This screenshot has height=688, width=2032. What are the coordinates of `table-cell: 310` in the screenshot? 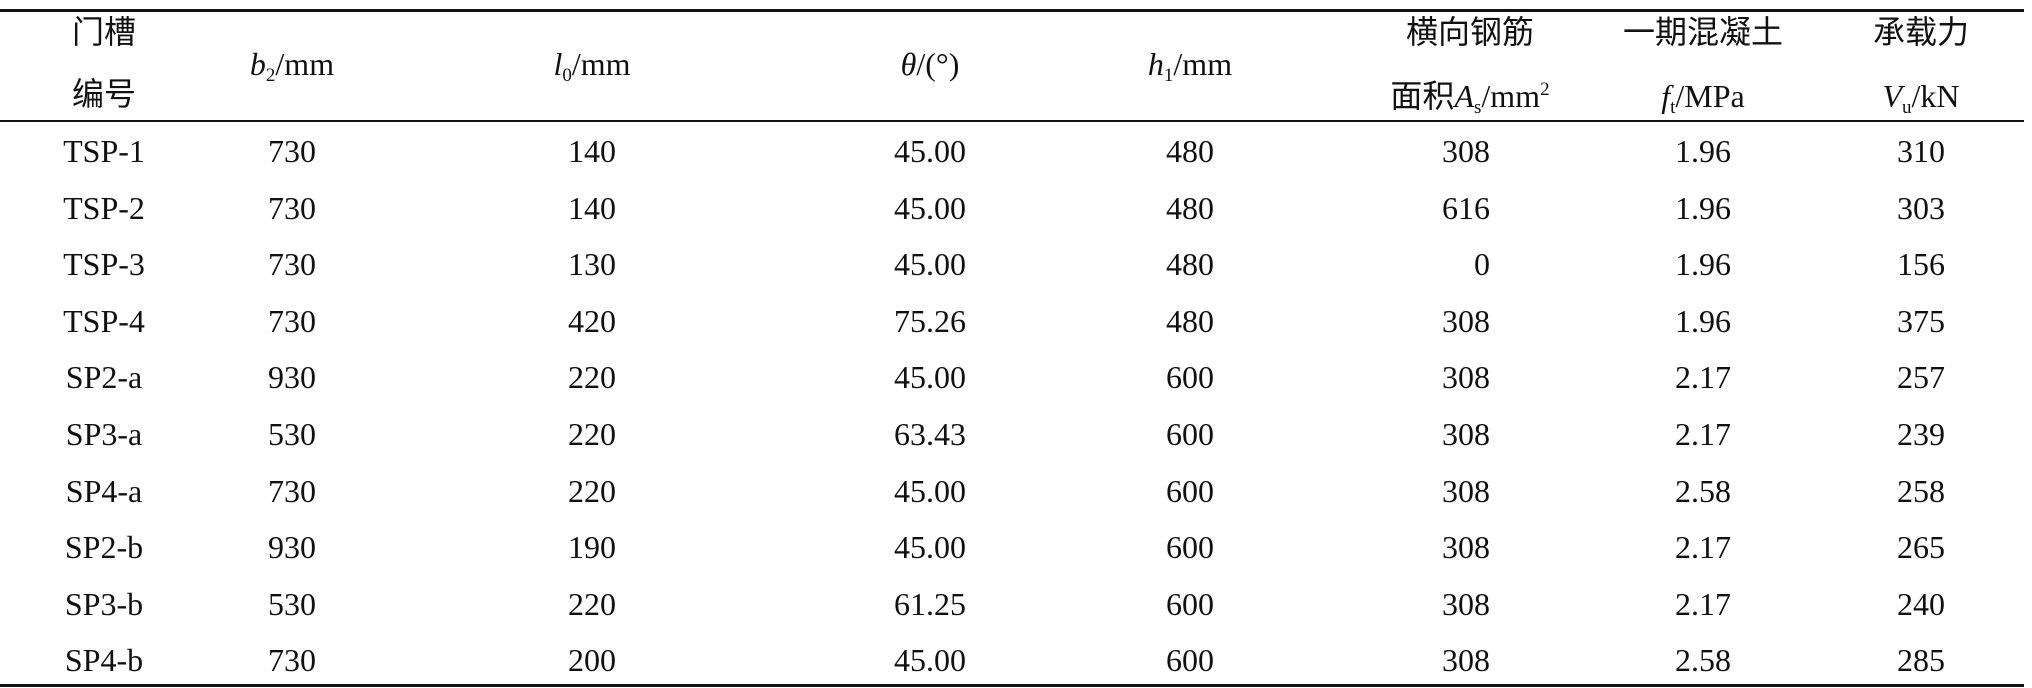 It's located at (1921, 151).